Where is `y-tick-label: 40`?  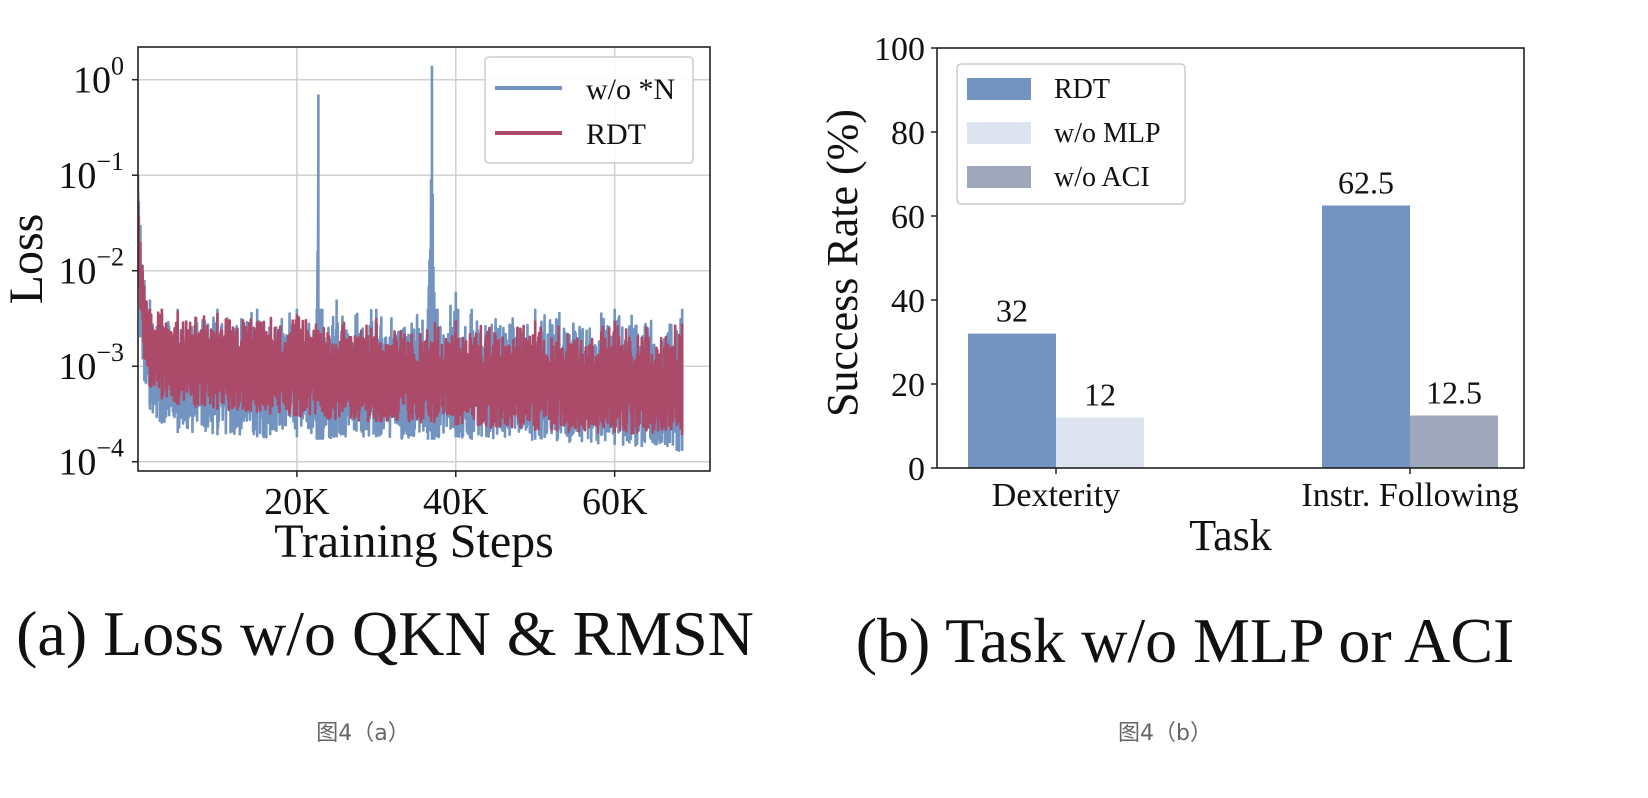 y-tick-label: 40 is located at coordinates (908, 301).